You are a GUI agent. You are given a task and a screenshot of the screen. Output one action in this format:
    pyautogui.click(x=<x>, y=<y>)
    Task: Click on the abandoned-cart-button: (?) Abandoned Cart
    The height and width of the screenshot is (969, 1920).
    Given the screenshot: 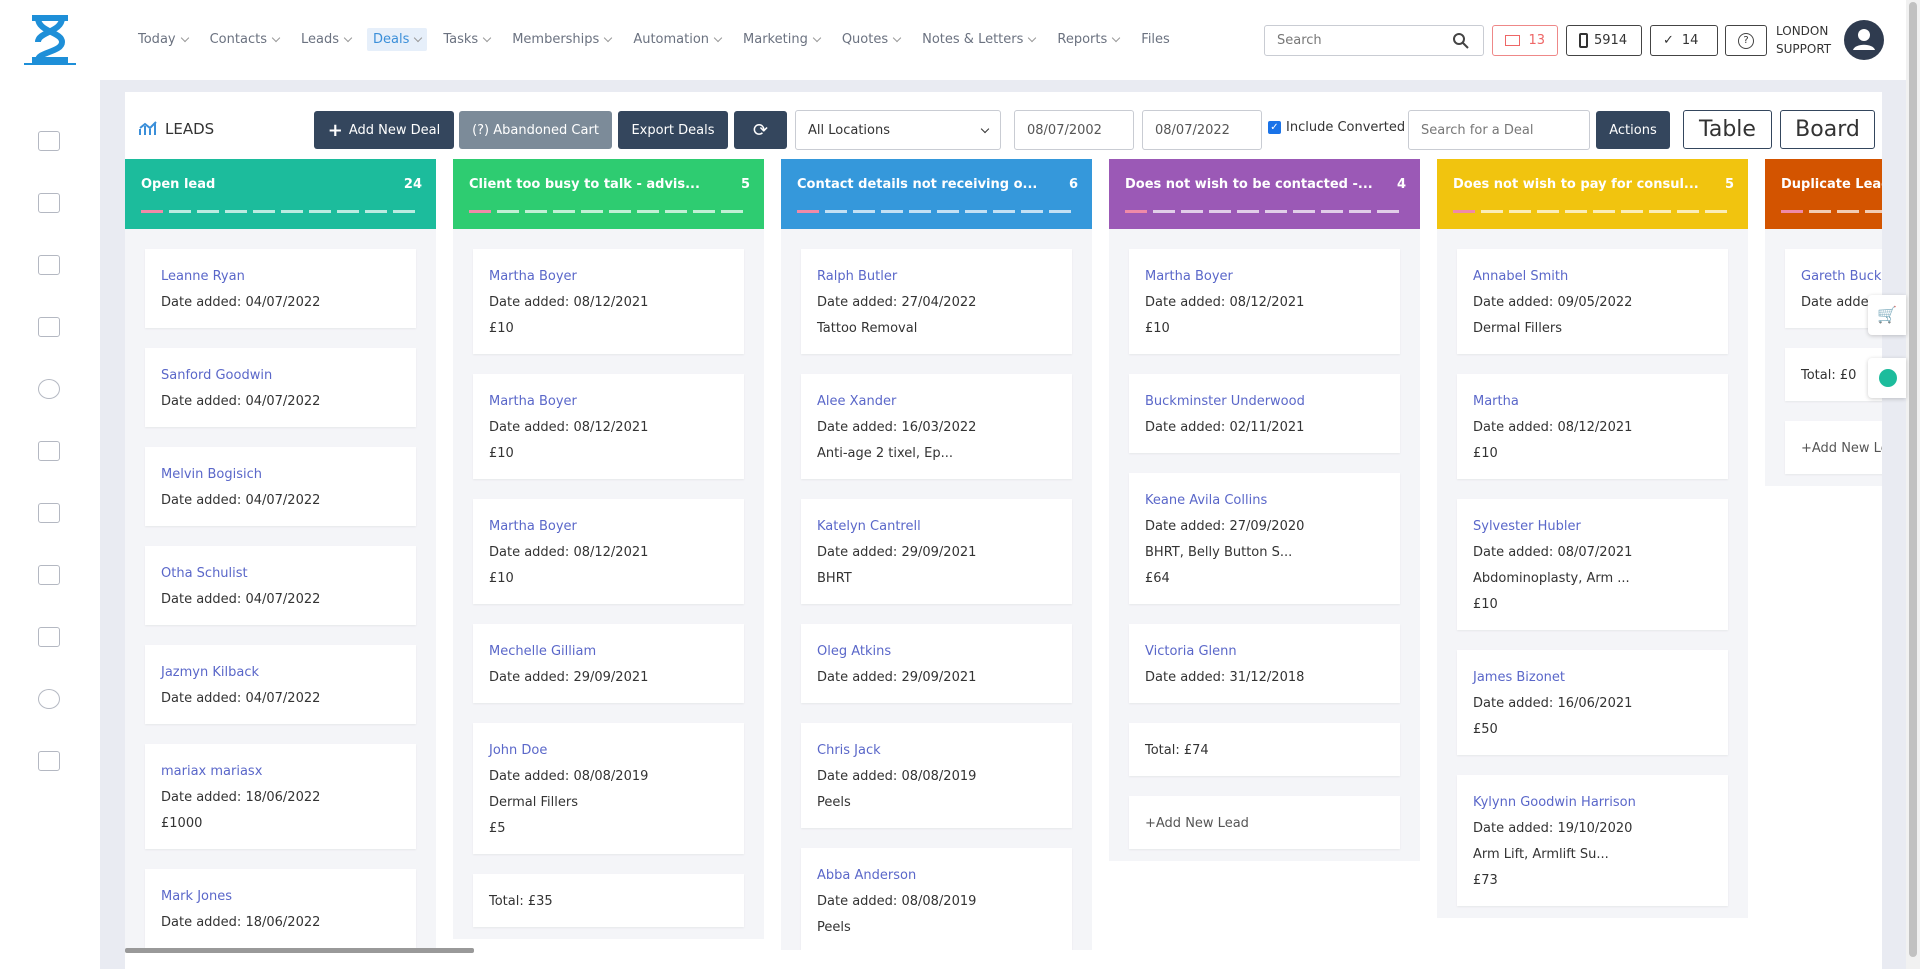 What is the action you would take?
    pyautogui.click(x=535, y=130)
    